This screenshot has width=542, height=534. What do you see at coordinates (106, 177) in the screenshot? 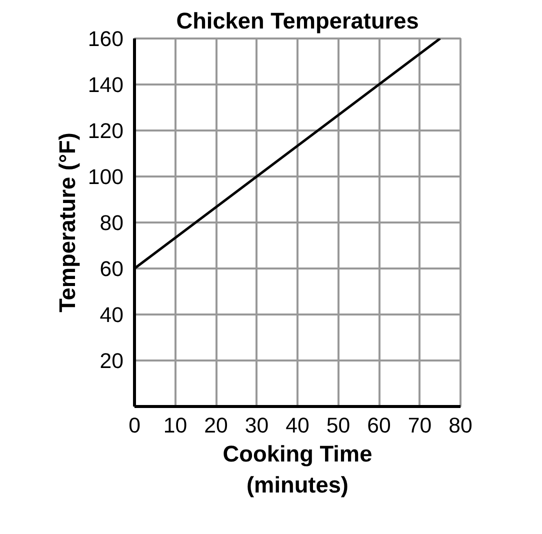
I see `y-tick-label: 100` at bounding box center [106, 177].